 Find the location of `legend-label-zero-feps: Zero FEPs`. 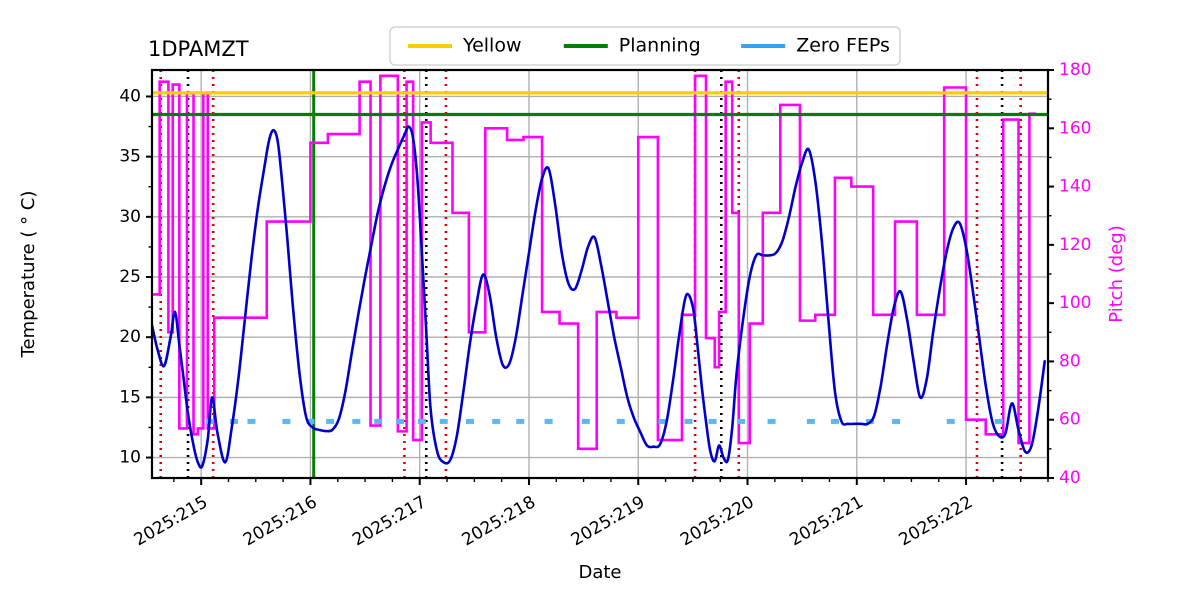

legend-label-zero-feps: Zero FEPs is located at coordinates (843, 46).